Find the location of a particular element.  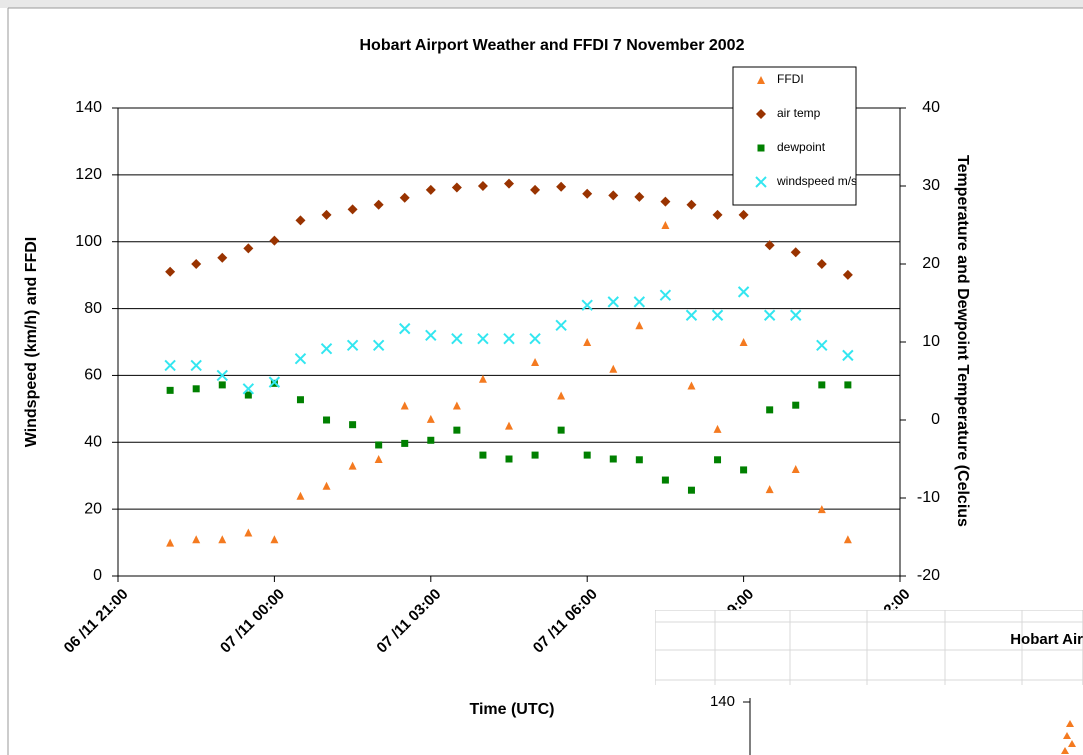

background-window: Hobart Air 140 is located at coordinates (868, 682).